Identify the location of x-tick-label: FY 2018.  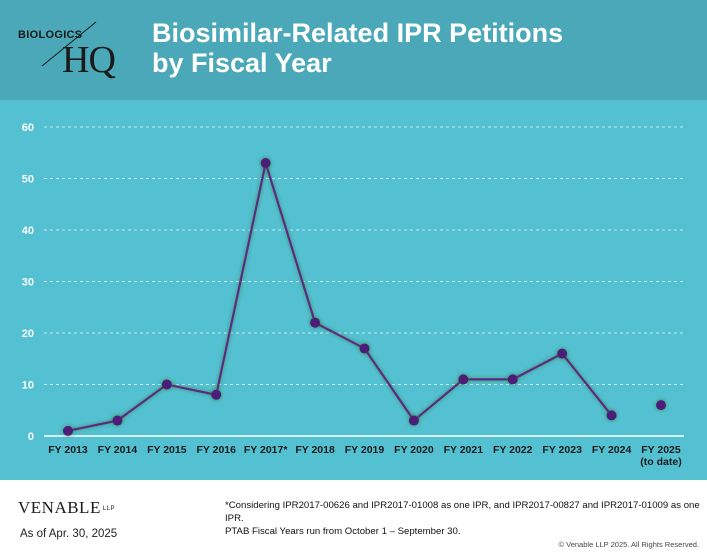
(315, 450).